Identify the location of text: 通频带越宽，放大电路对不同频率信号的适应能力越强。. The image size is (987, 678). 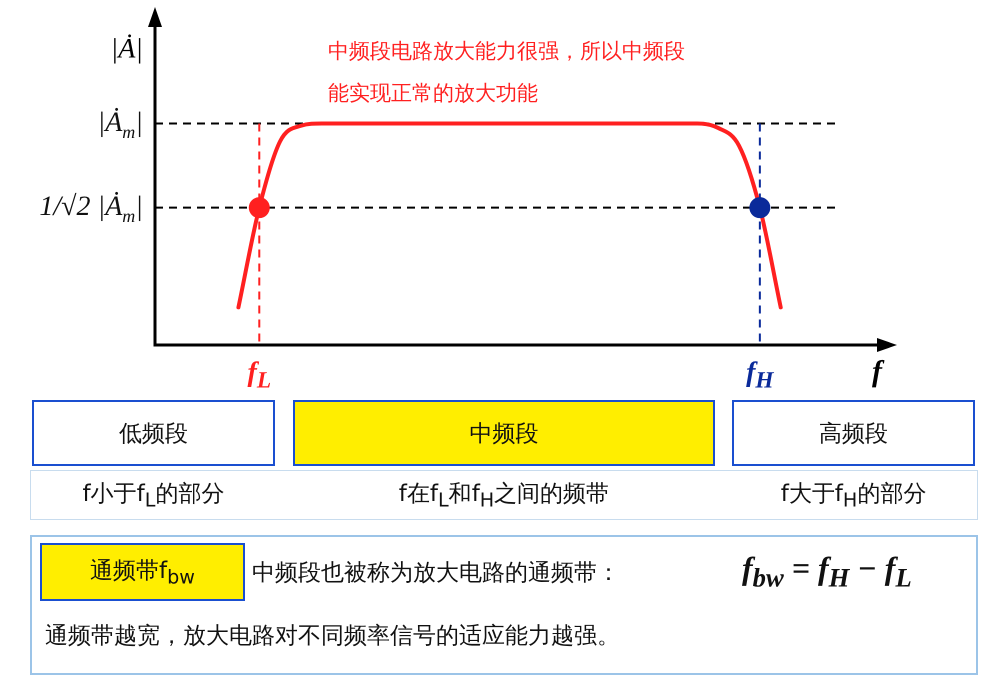
(332, 636).